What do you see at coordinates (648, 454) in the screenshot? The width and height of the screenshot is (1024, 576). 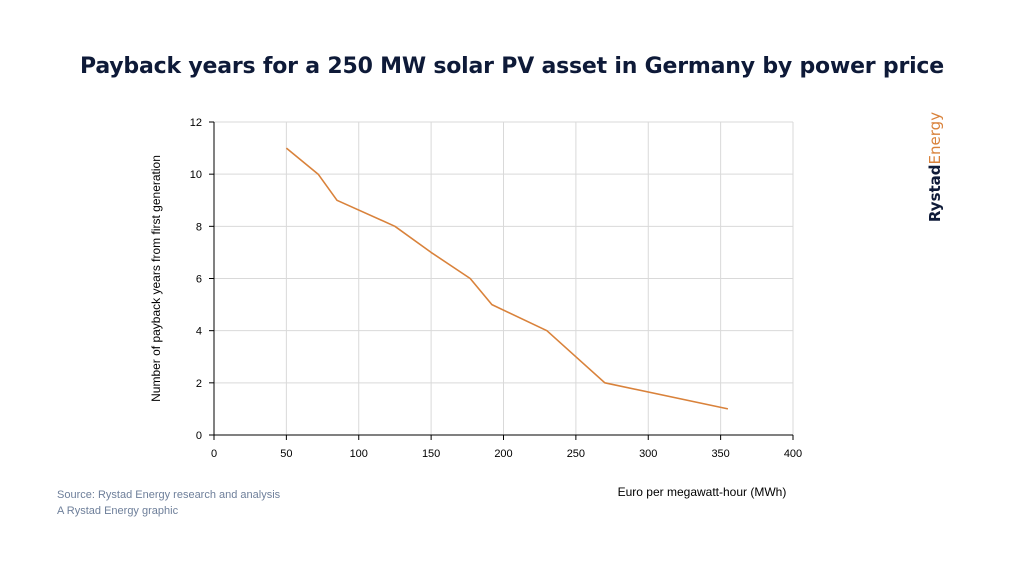 I see `x-tick-label: 300` at bounding box center [648, 454].